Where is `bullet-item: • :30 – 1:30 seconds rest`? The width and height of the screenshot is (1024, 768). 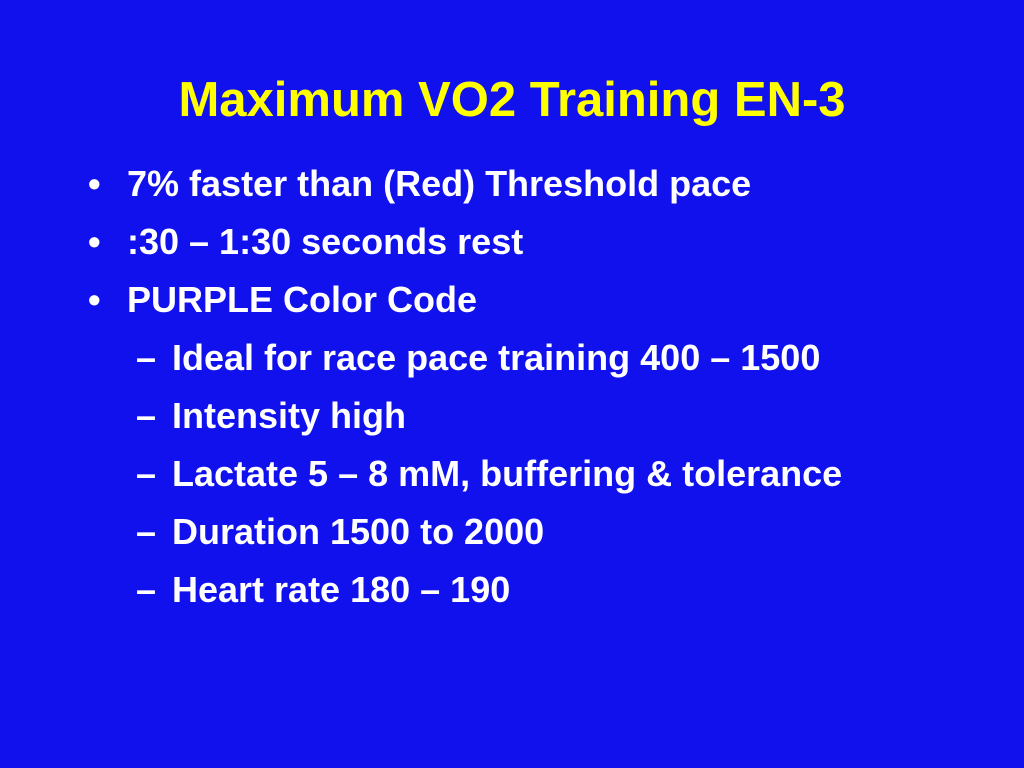
bullet-item: • :30 – 1:30 seconds rest is located at coordinates (458, 242).